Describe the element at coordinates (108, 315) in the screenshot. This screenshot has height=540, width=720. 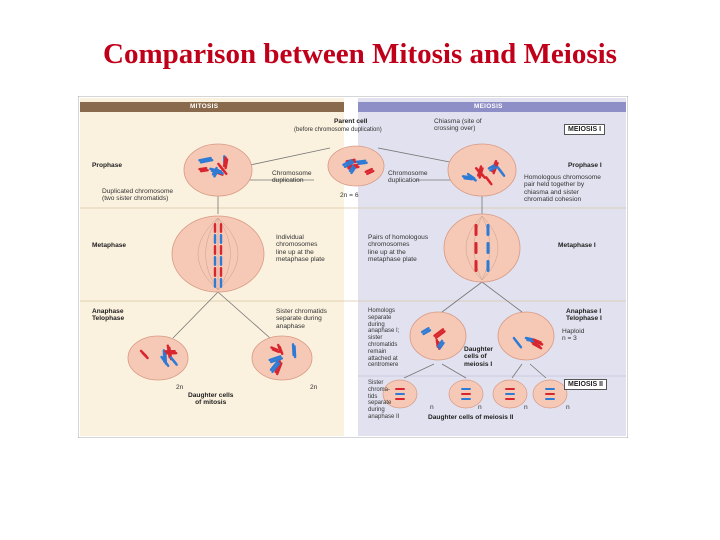
I see `anaphase-telophase-label: Anaphase Telophase` at that location.